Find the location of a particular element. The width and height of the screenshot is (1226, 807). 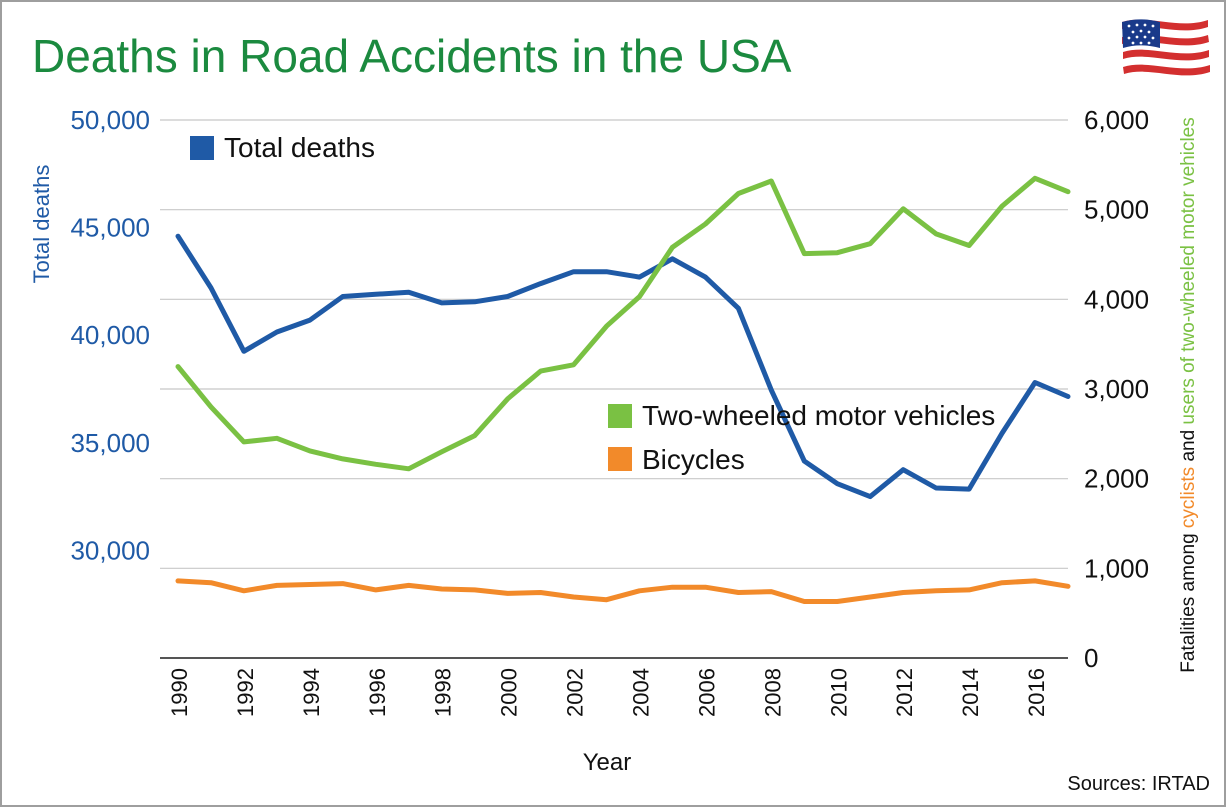

x-tick-label: 2016 is located at coordinates (1036, 692).